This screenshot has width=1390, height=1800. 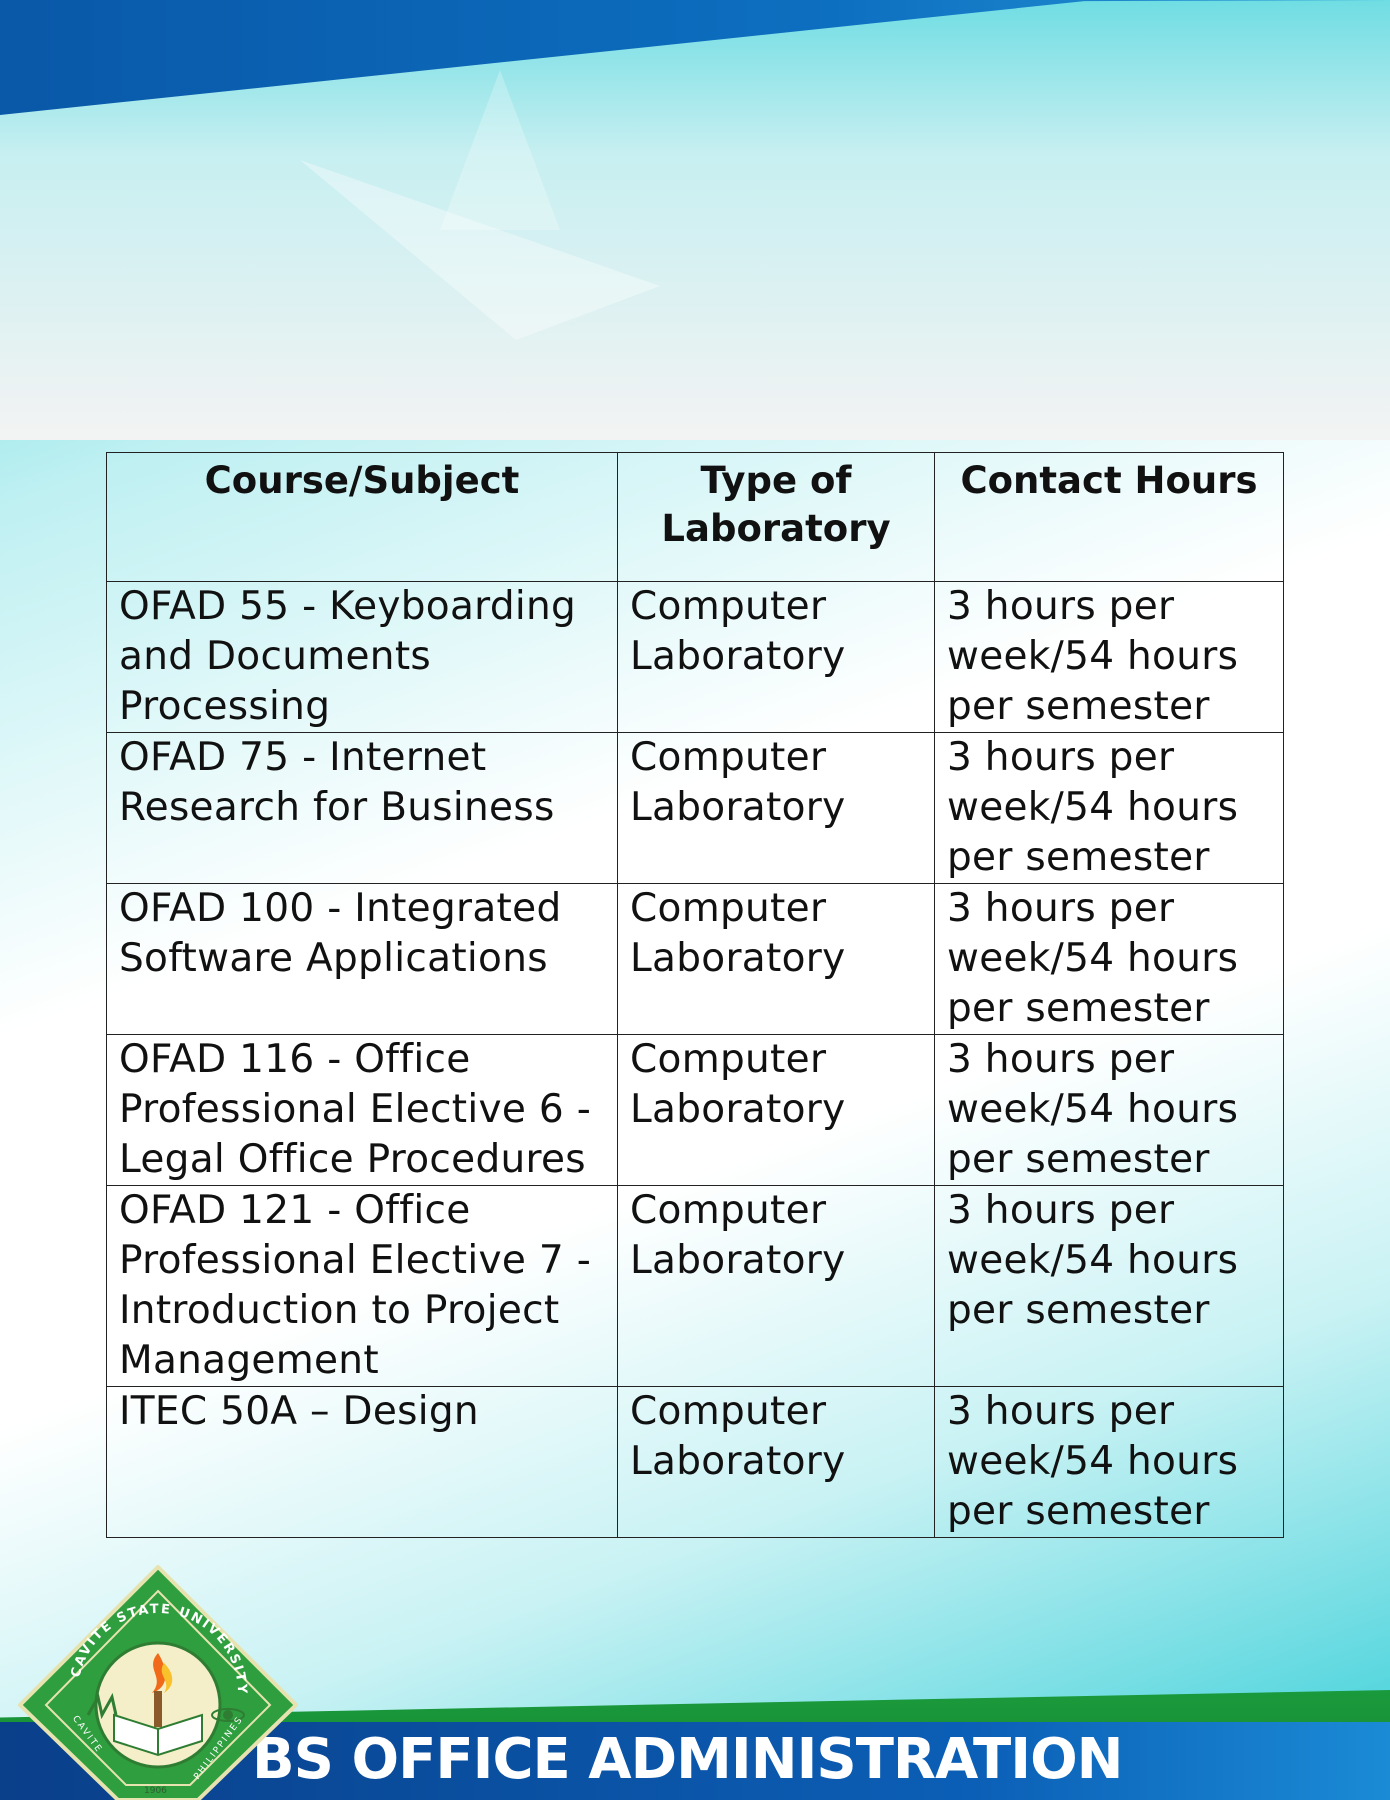 What do you see at coordinates (695, 57) in the screenshot?
I see `header-blue-stripe` at bounding box center [695, 57].